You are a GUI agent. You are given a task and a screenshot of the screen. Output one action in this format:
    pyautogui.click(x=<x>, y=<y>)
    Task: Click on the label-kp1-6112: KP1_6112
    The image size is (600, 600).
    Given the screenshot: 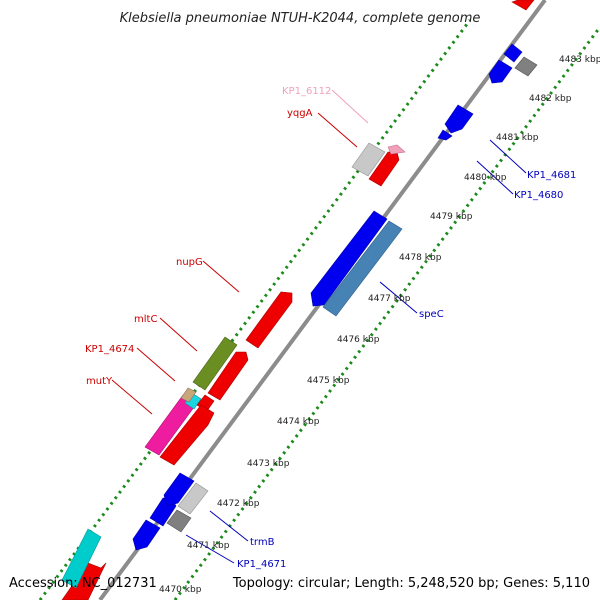 What is the action you would take?
    pyautogui.click(x=306, y=91)
    